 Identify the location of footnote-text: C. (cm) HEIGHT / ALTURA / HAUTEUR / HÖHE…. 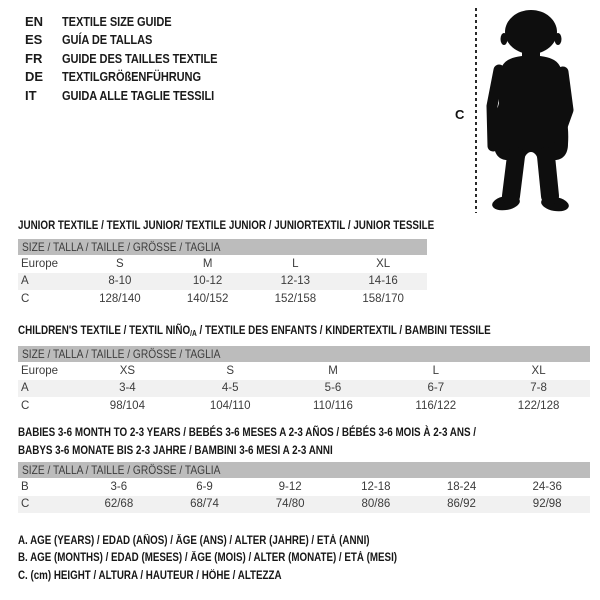
(150, 575).